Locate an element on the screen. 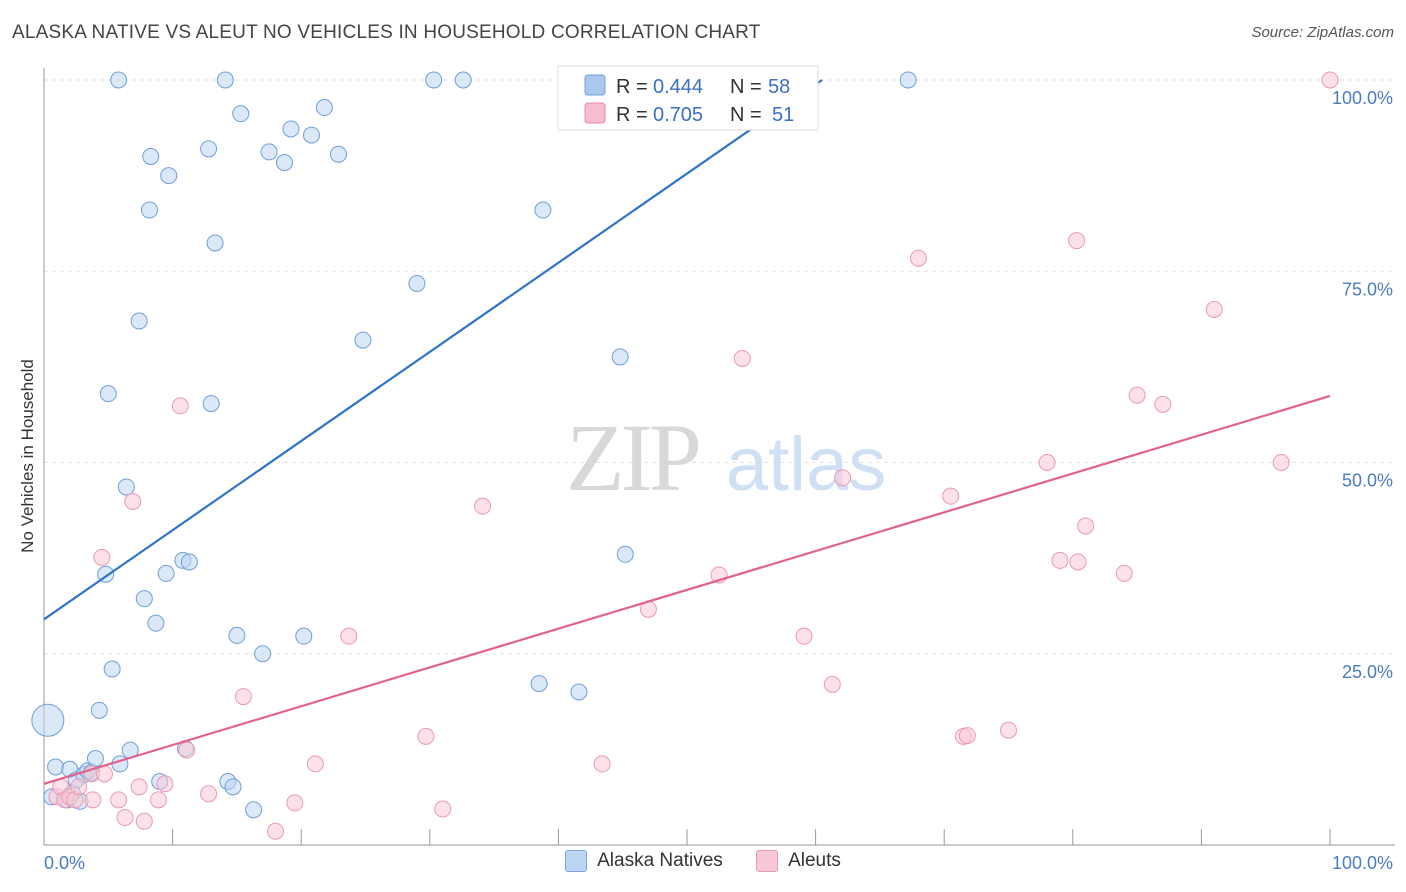 Image resolution: width=1406 pixels, height=892 pixels. watermark-zip: ZIP is located at coordinates (632, 457).